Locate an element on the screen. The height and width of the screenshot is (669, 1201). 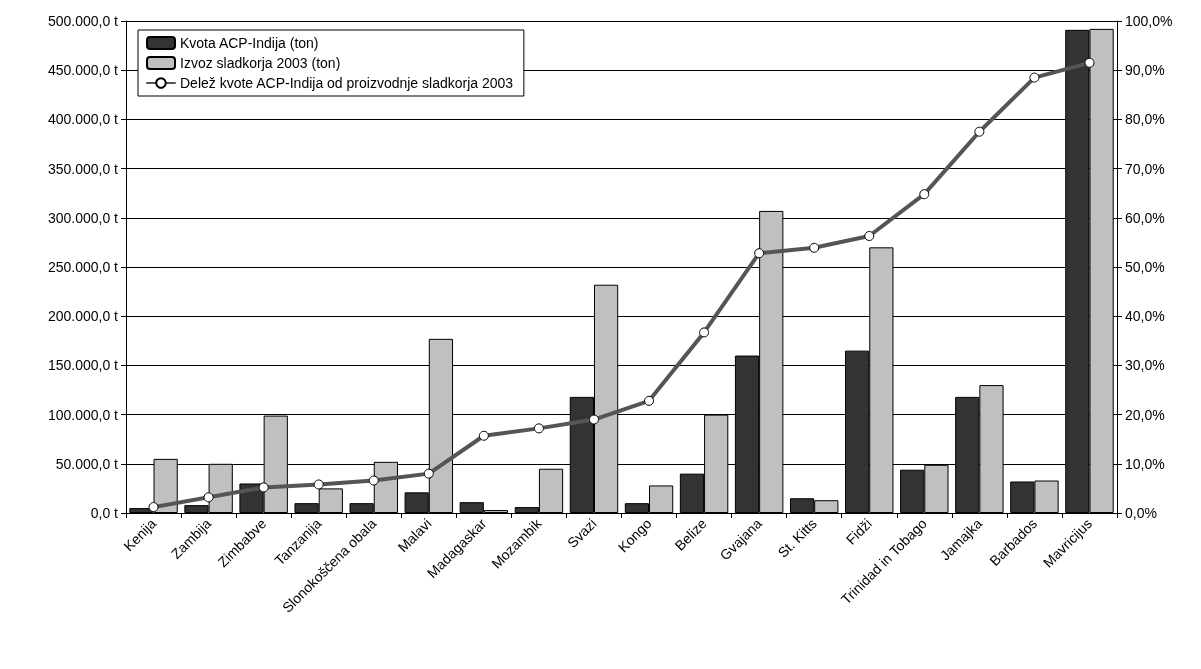
legend-label: Kvota ACP-Indija (ton) is located at coordinates (249, 43).